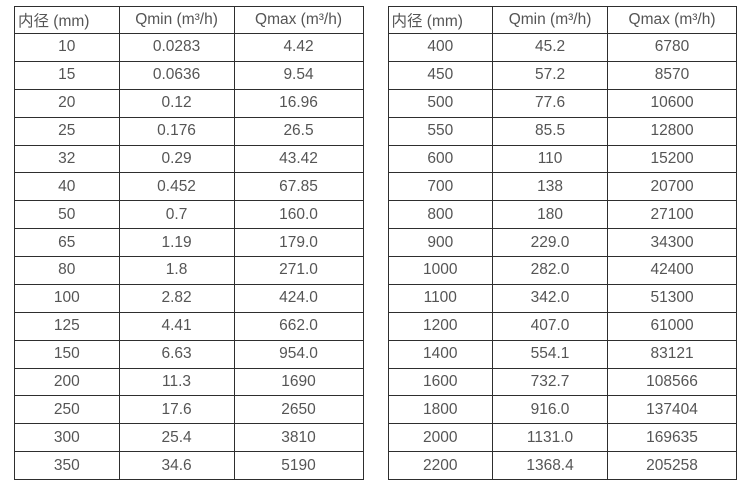  I want to click on table-row: 2200 1368.4 205258, so click(562, 465).